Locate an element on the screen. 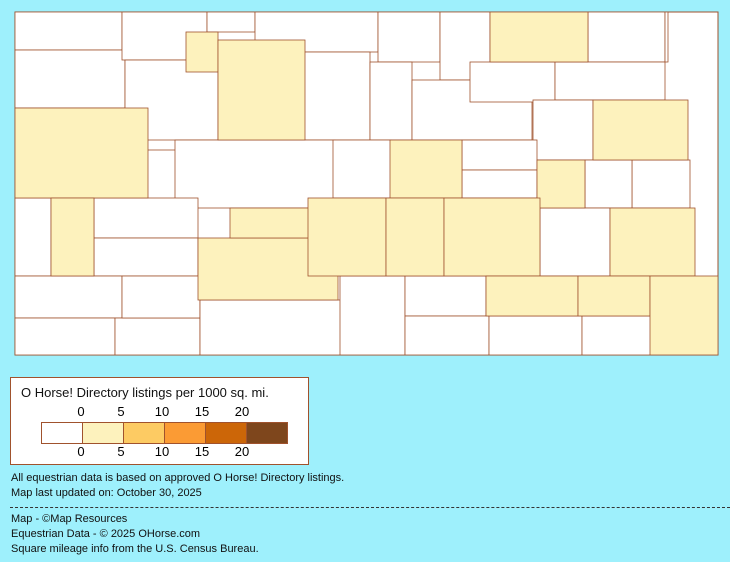 This screenshot has height=562, width=730. map-credit: Map - ©Map Resources is located at coordinates (69, 519).